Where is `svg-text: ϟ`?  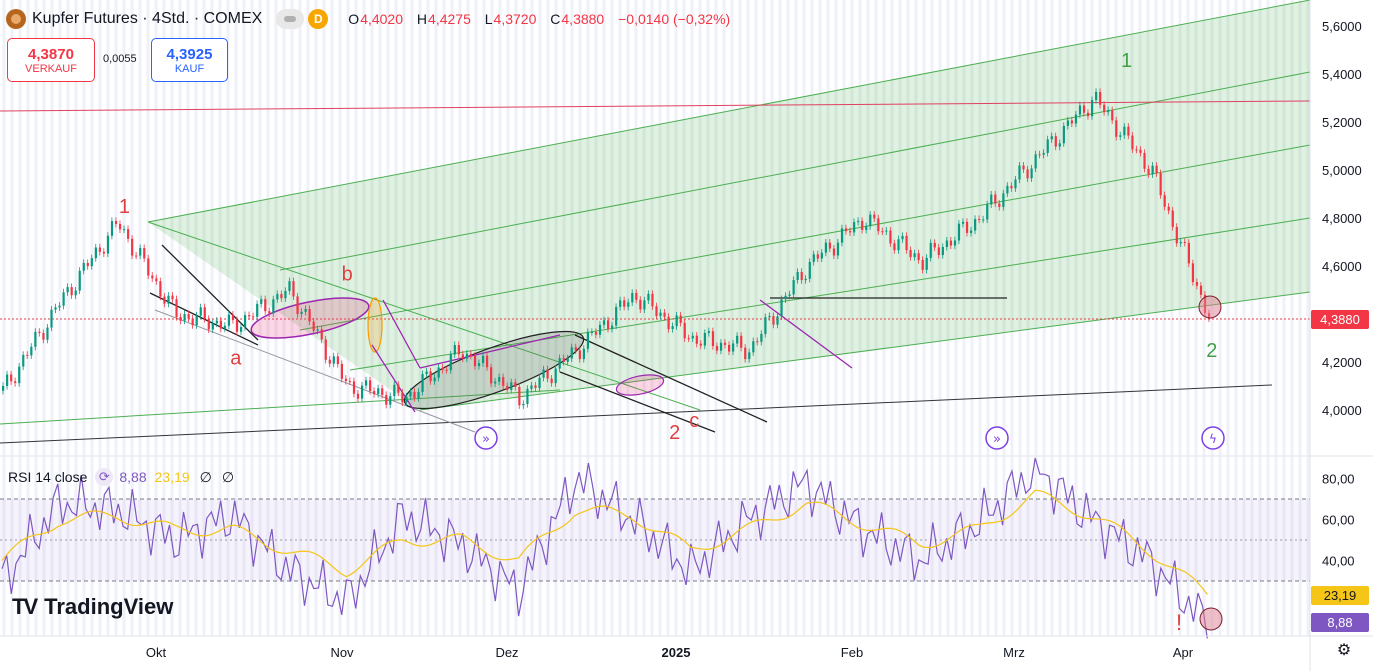 svg-text: ϟ is located at coordinates (1213, 439).